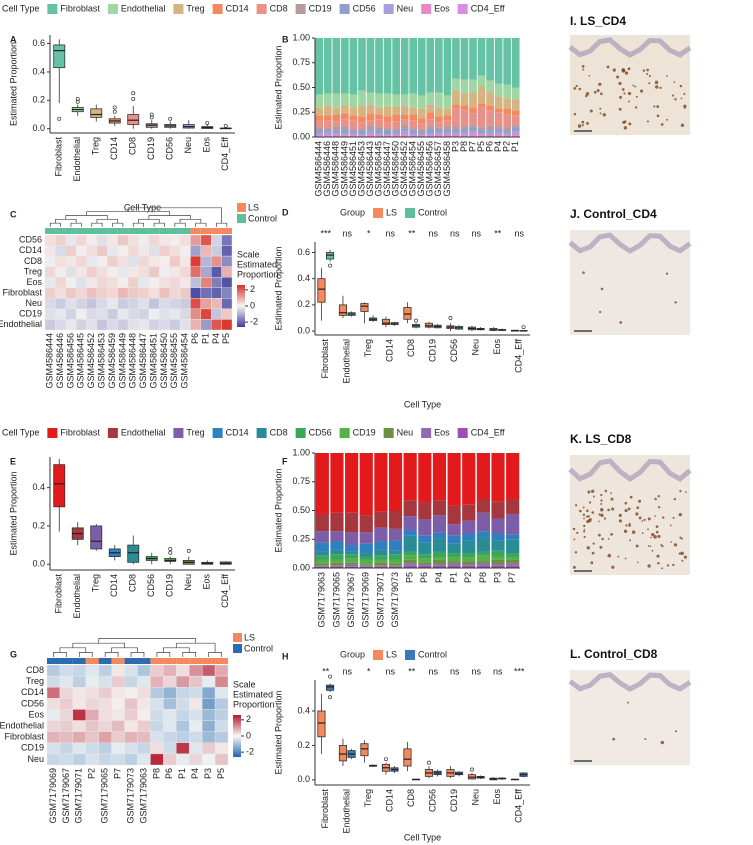 The image size is (753, 845). Describe the element at coordinates (13, 513) in the screenshot. I see `y-axis-label: Estimated Proportion` at that location.